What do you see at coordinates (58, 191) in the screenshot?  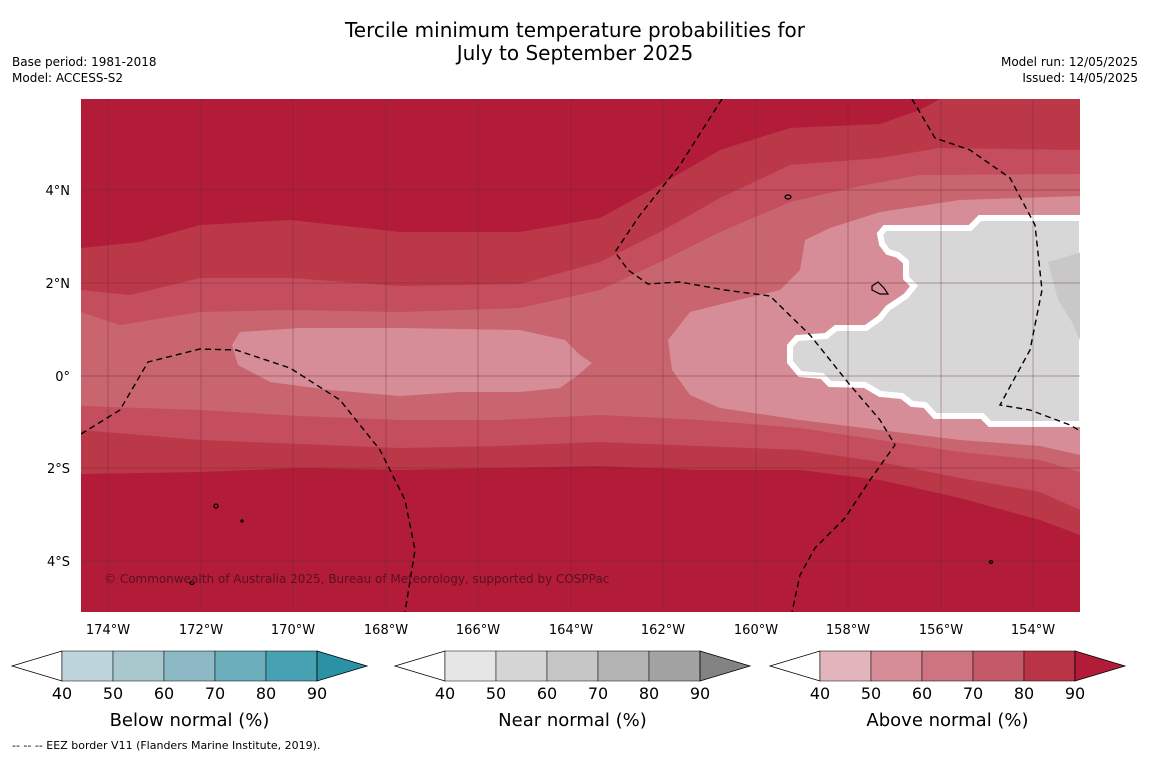 I see `lat-label: 4°N` at bounding box center [58, 191].